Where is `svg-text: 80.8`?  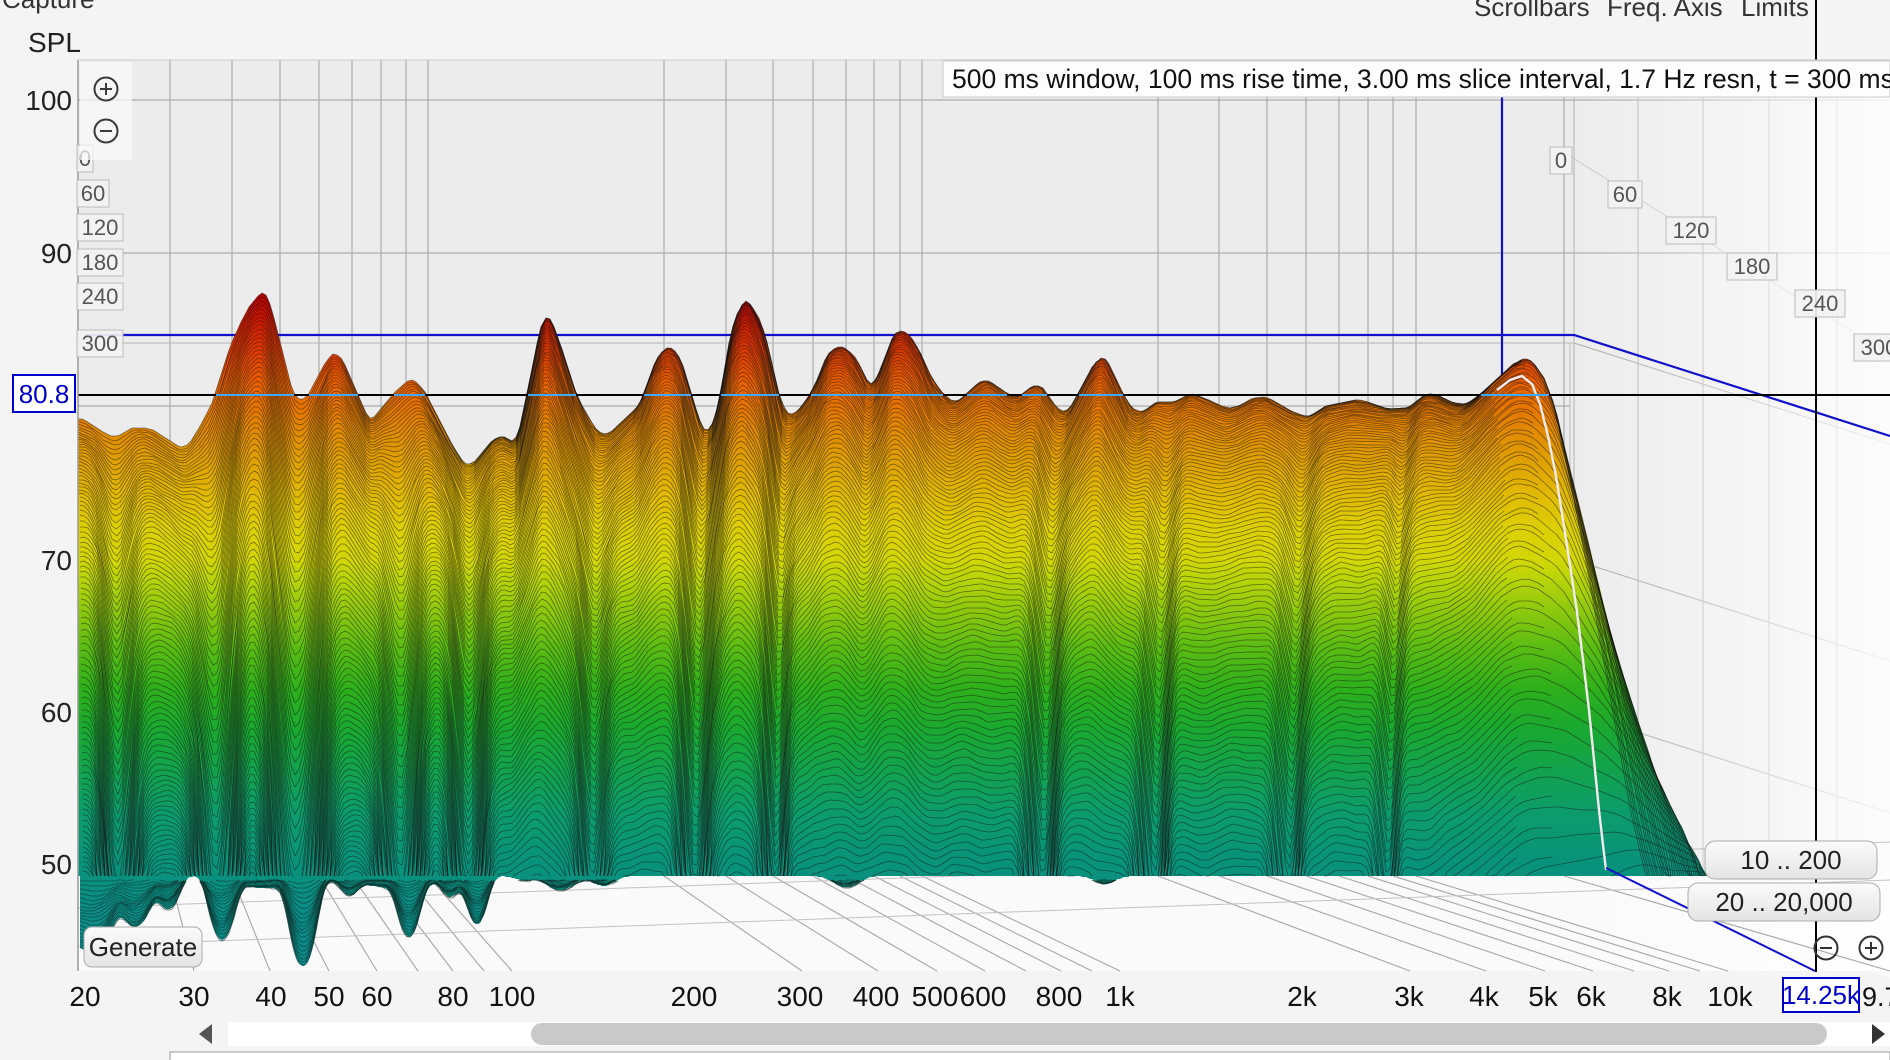 svg-text: 80.8 is located at coordinates (44, 394).